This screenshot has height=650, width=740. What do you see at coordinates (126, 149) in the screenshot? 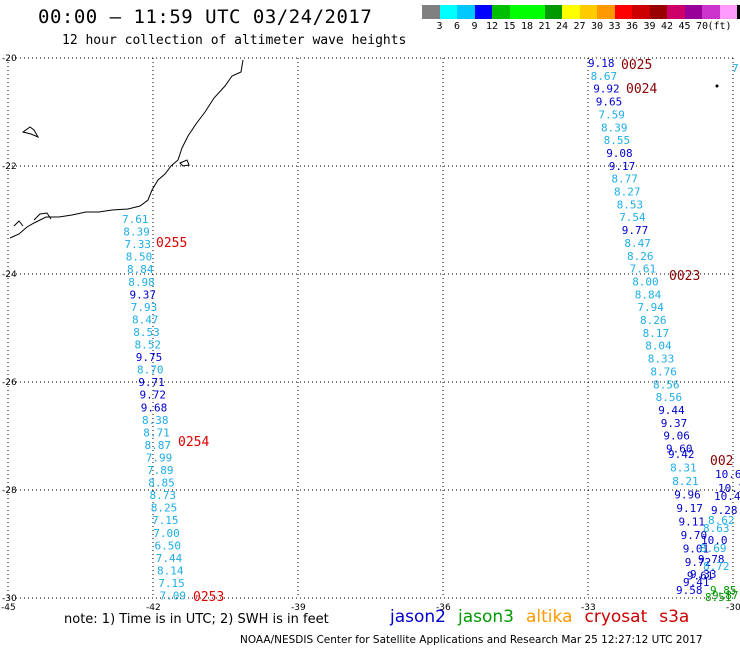
I see `coastline` at bounding box center [126, 149].